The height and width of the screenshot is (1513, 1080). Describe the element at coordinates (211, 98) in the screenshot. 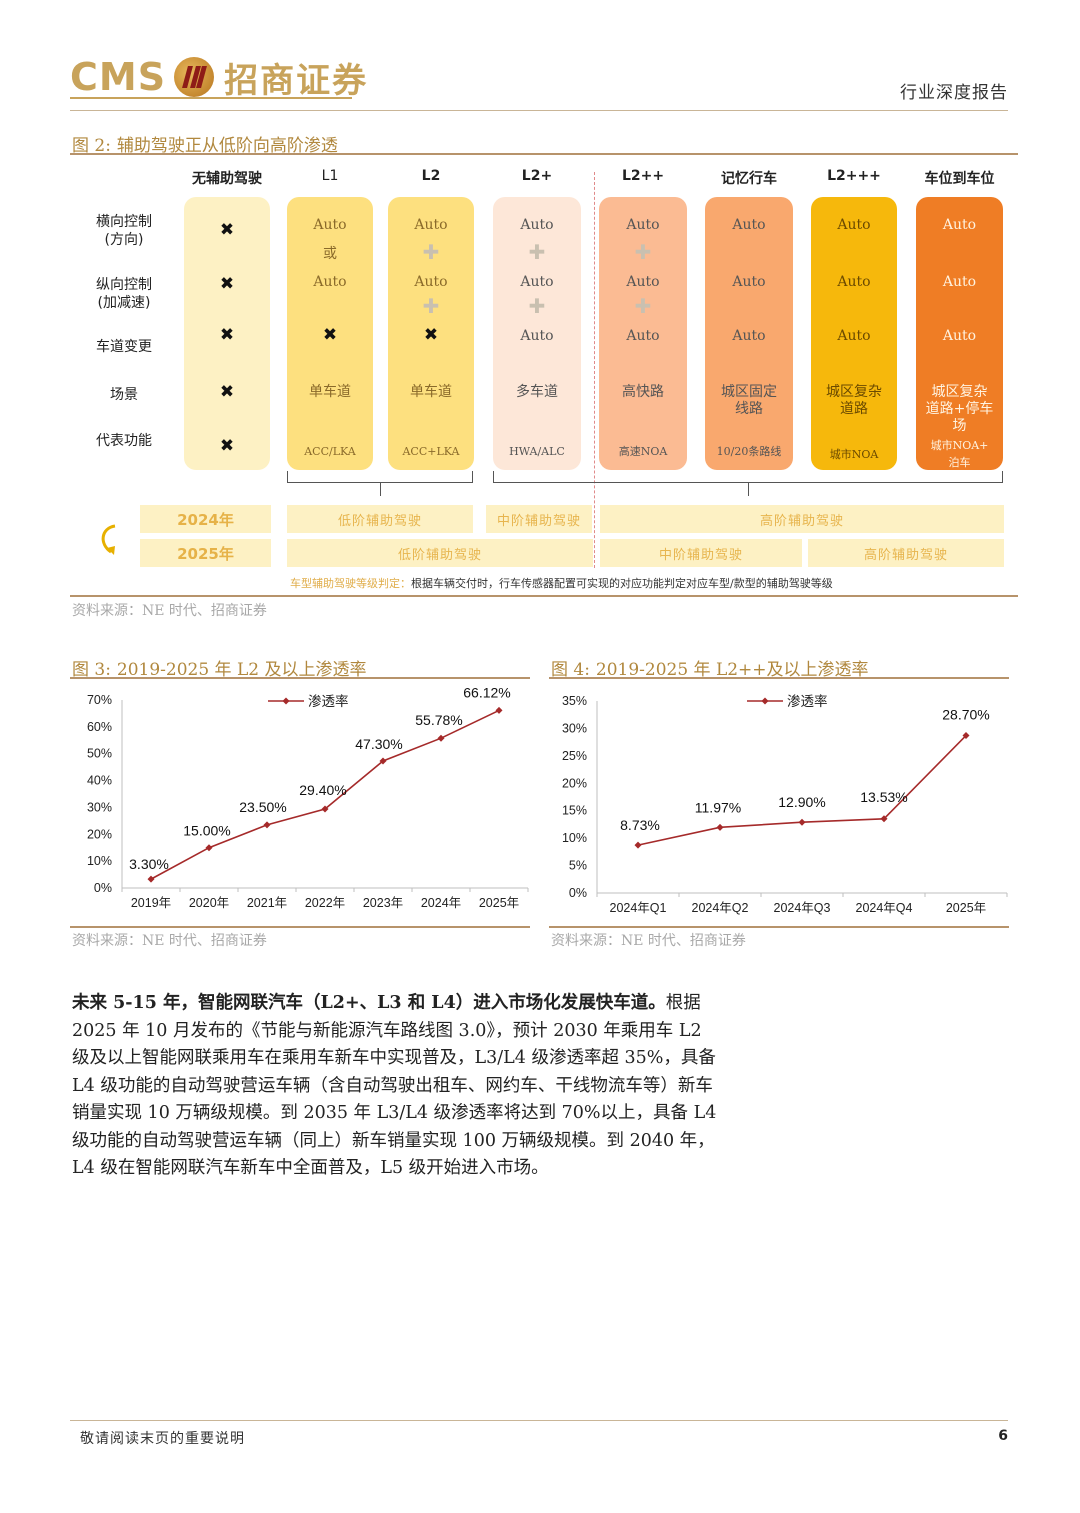

I see `logo-underline` at that location.